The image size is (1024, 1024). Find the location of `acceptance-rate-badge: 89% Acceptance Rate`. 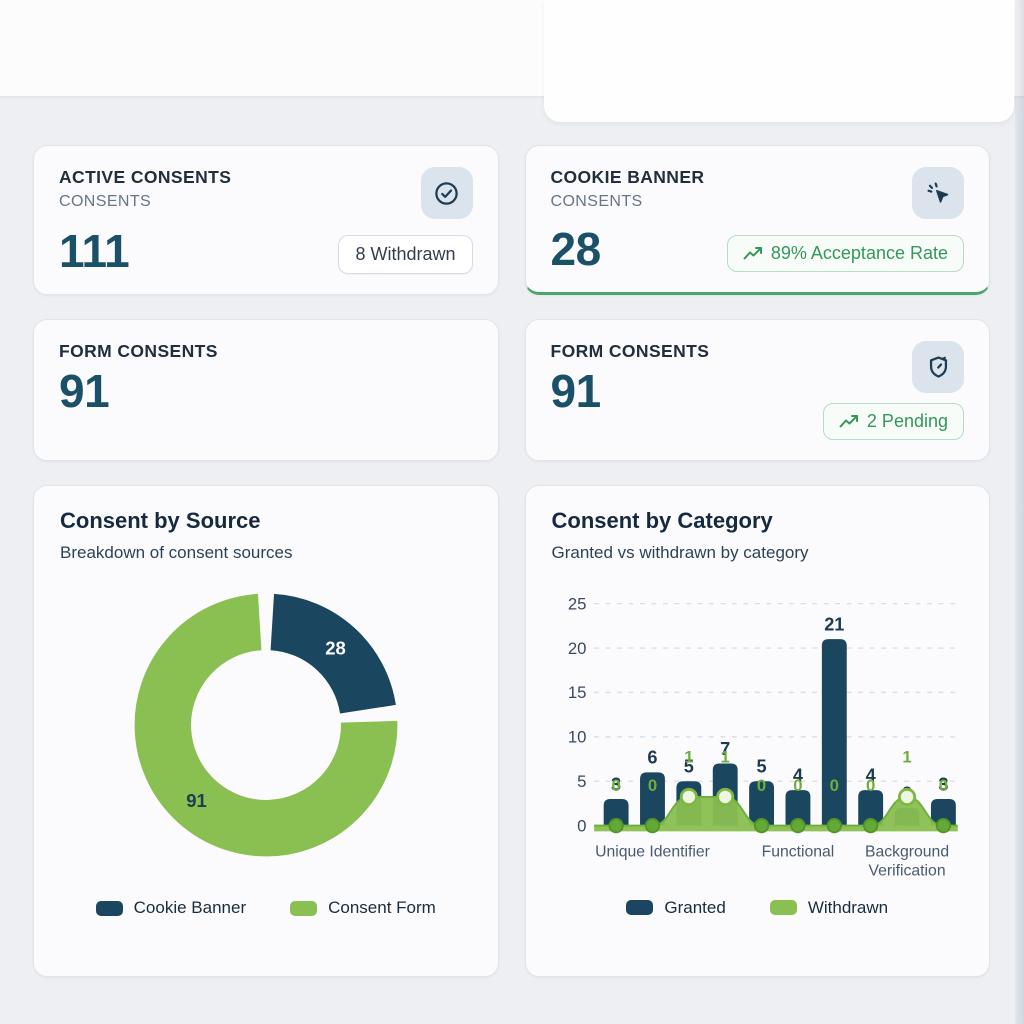

acceptance-rate-badge: 89% Acceptance Rate is located at coordinates (845, 253).